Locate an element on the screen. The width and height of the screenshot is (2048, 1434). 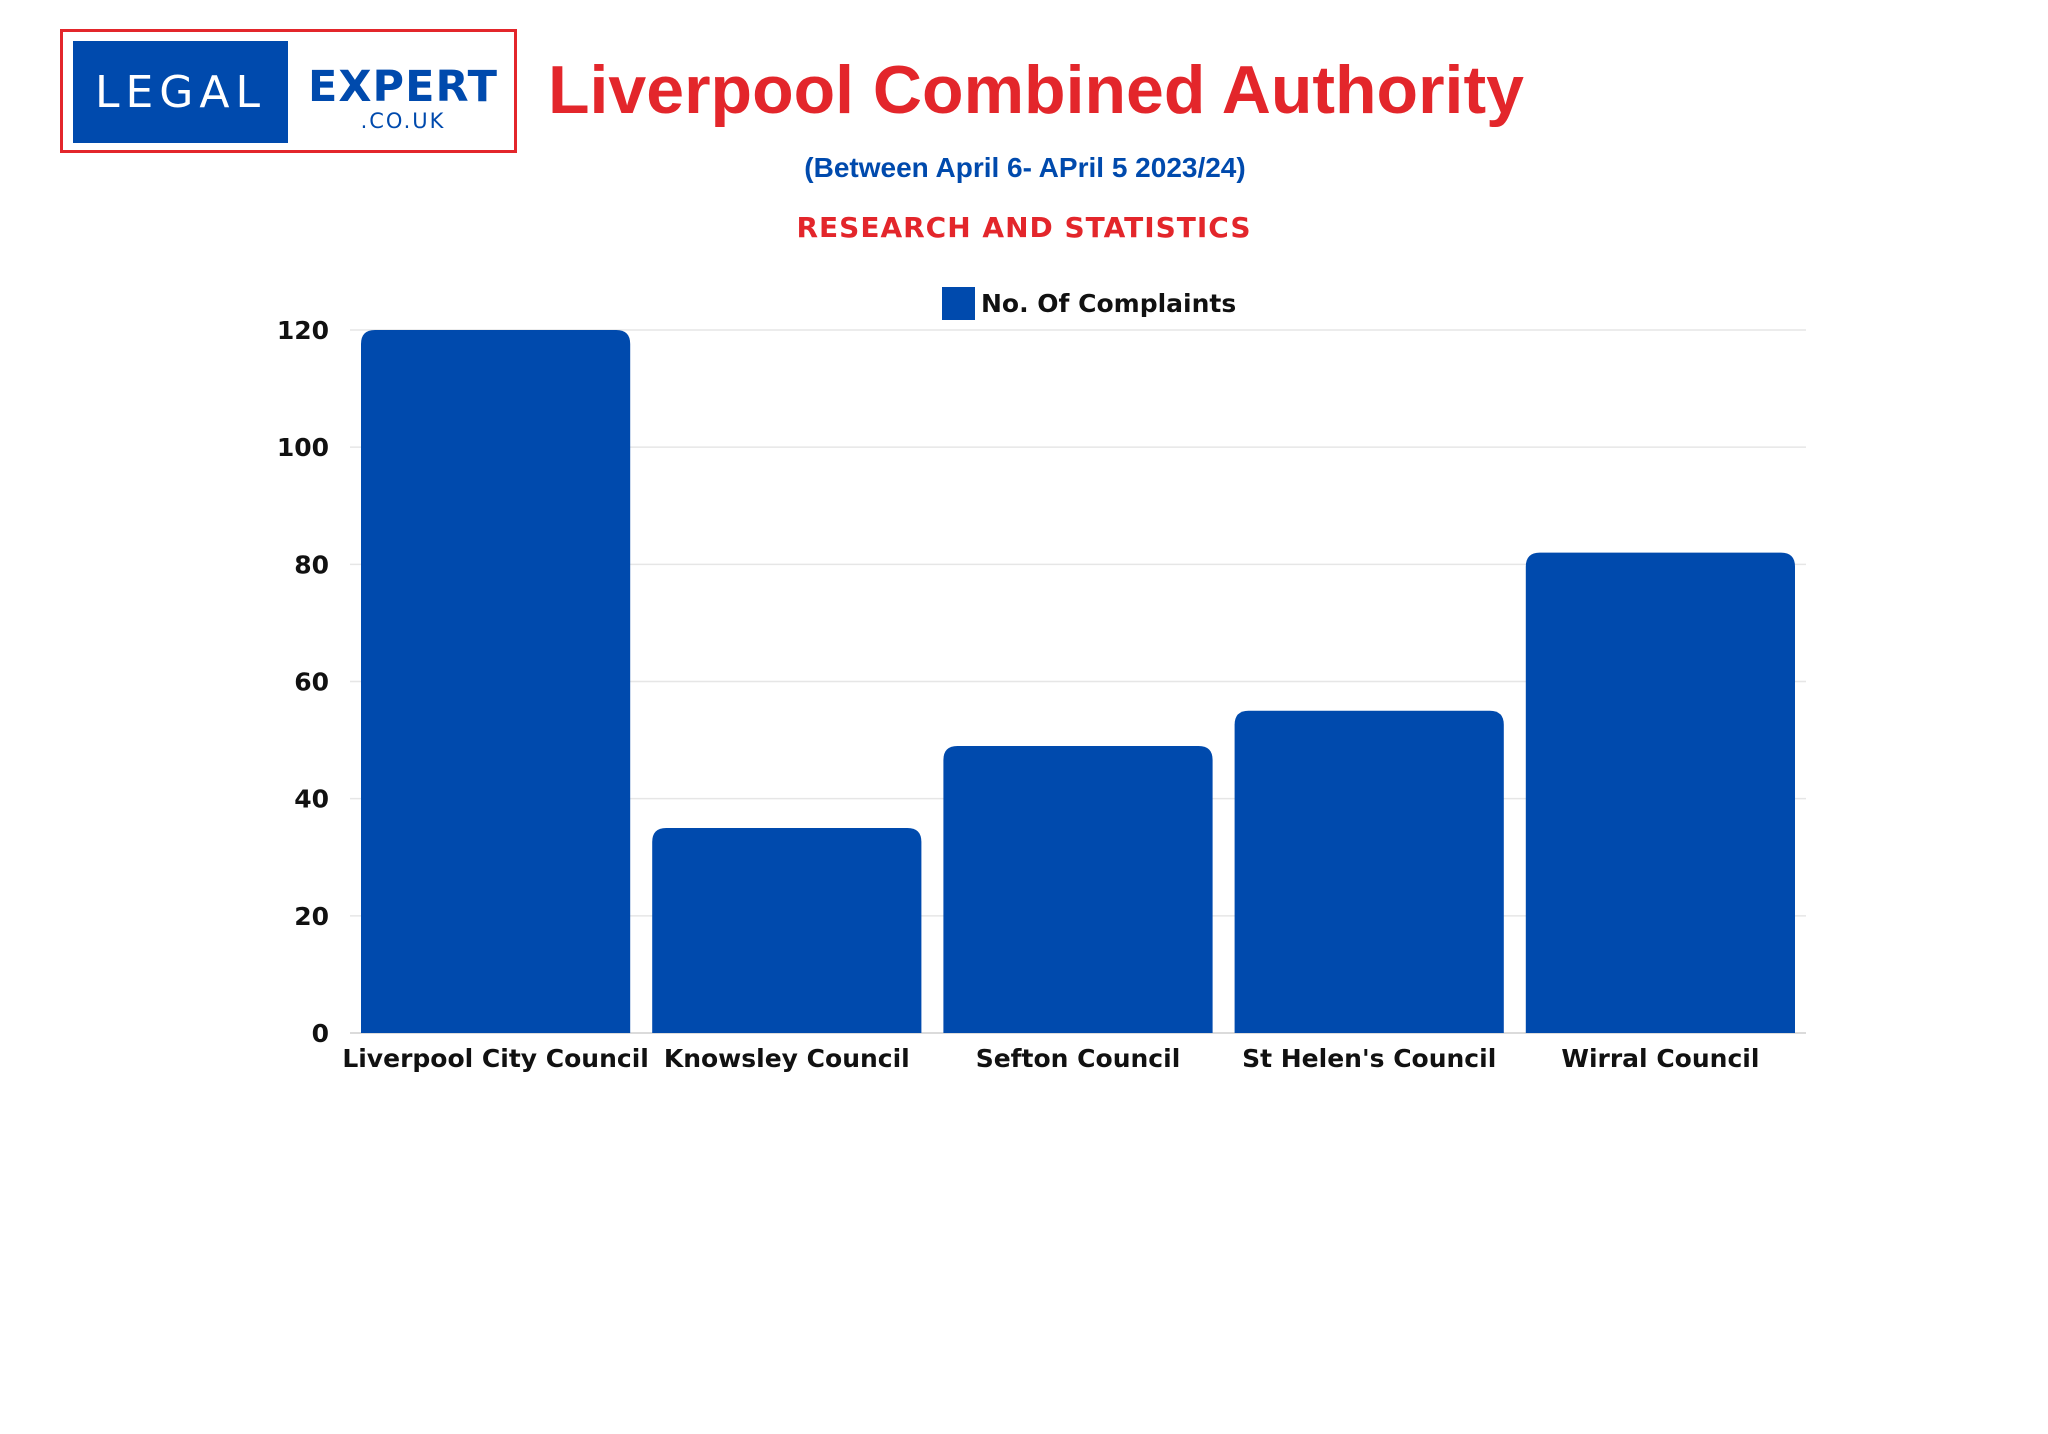
x-tick-label: Liverpool City Council is located at coordinates (495, 1058).